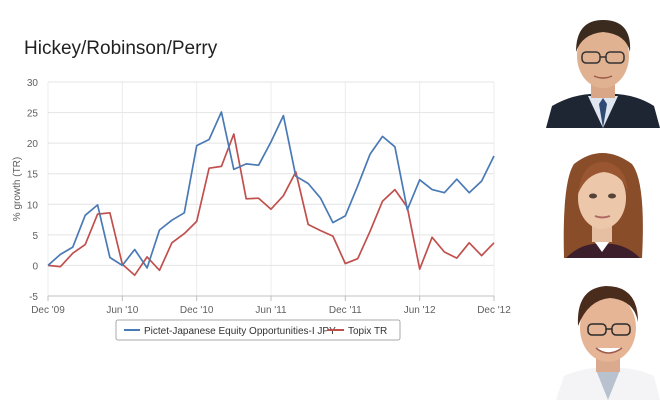  Describe the element at coordinates (602, 200) in the screenshot. I see `portrait-woman-auburn-hair` at that location.